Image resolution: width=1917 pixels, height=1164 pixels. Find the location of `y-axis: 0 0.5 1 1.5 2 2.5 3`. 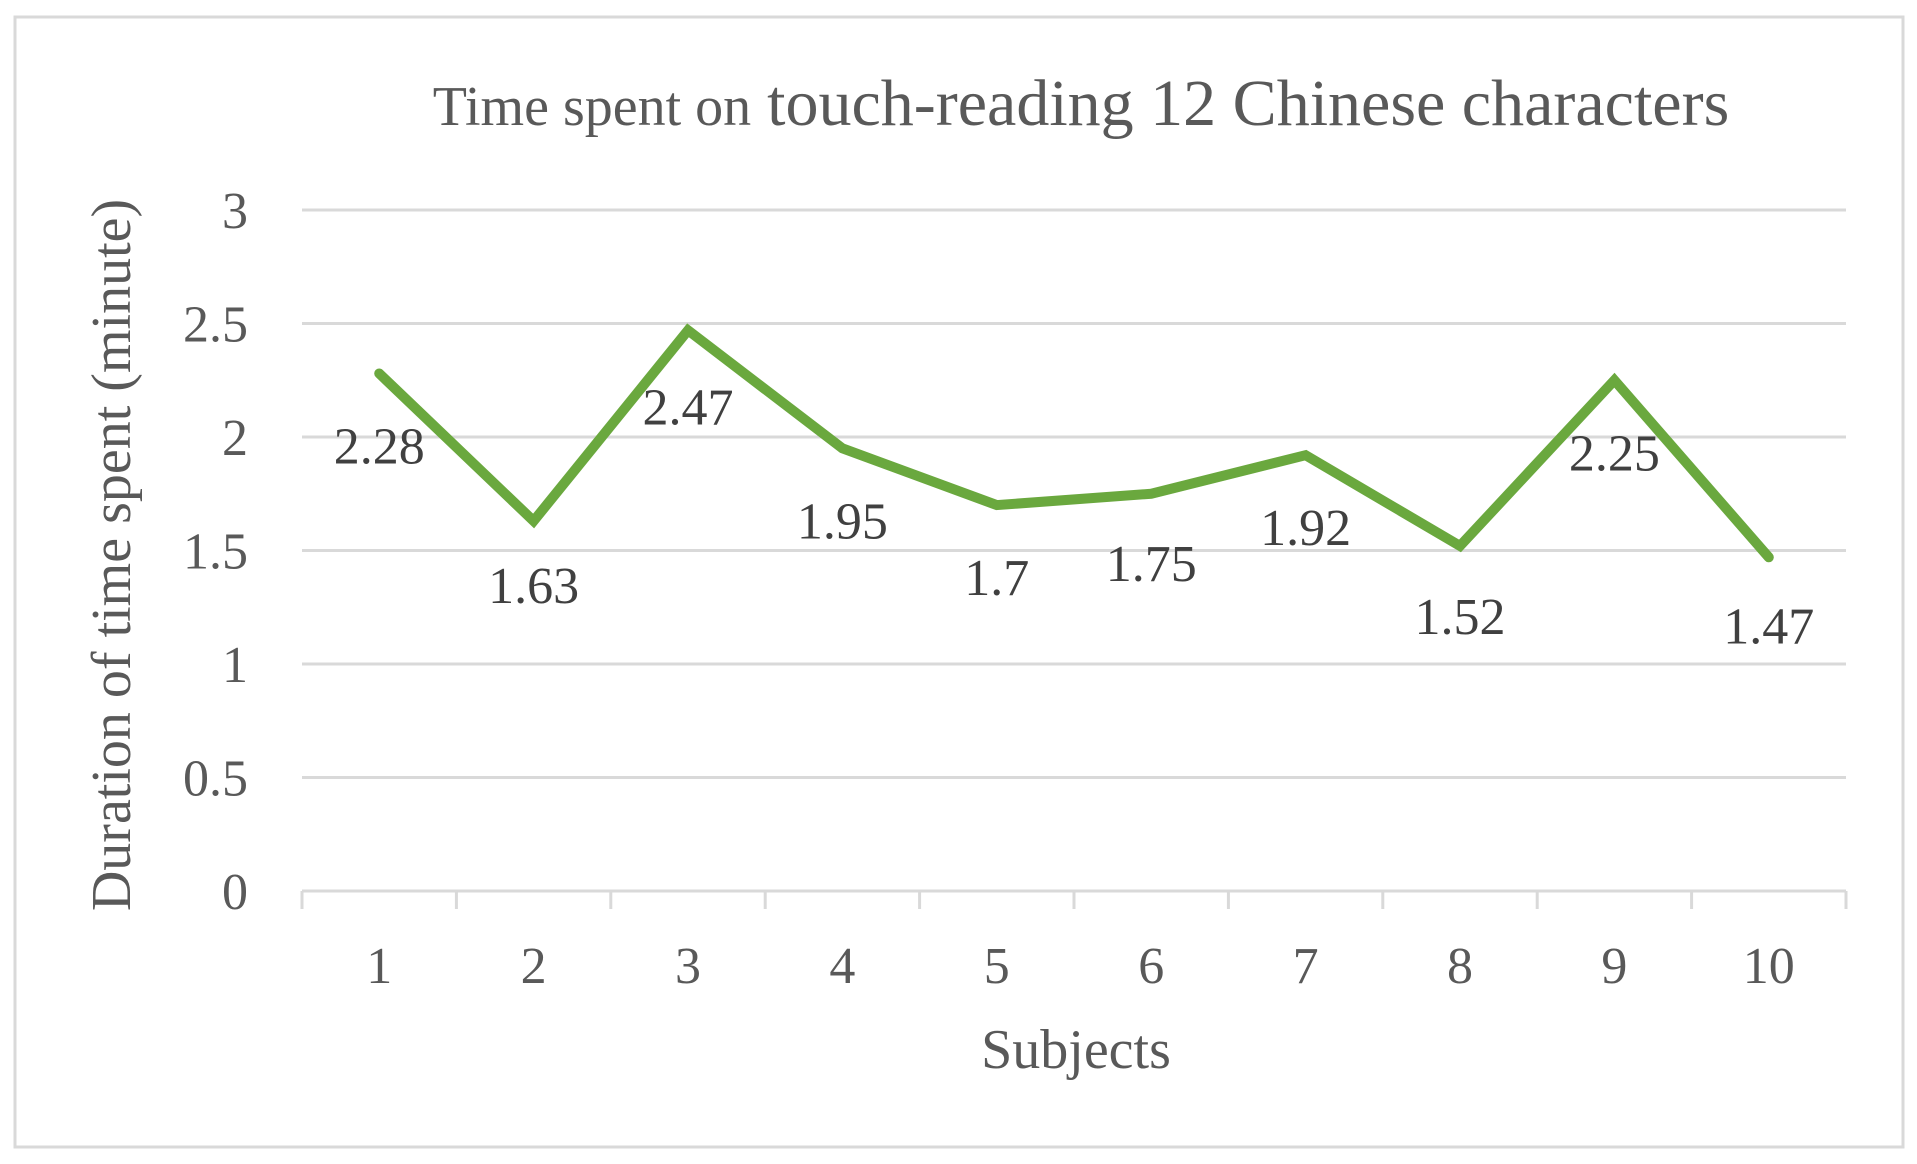

y-axis: 0 0.5 1 1.5 2 2.5 3 is located at coordinates (215, 552).